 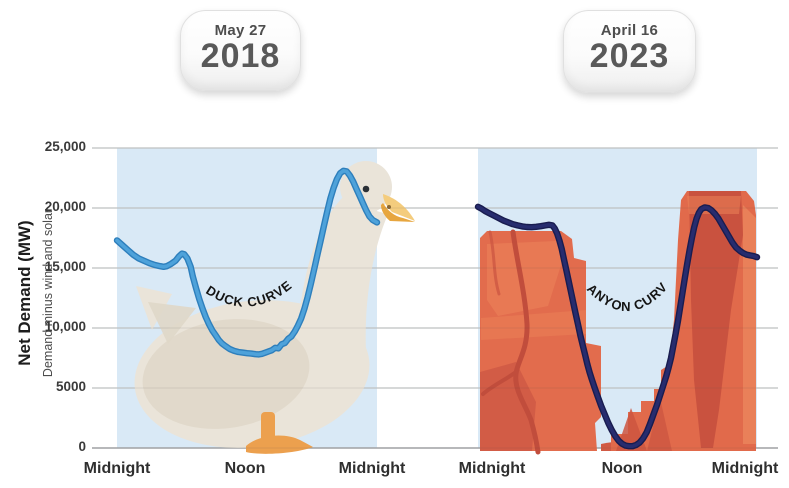 I want to click on canyon-crack-small, so click(x=494, y=263).